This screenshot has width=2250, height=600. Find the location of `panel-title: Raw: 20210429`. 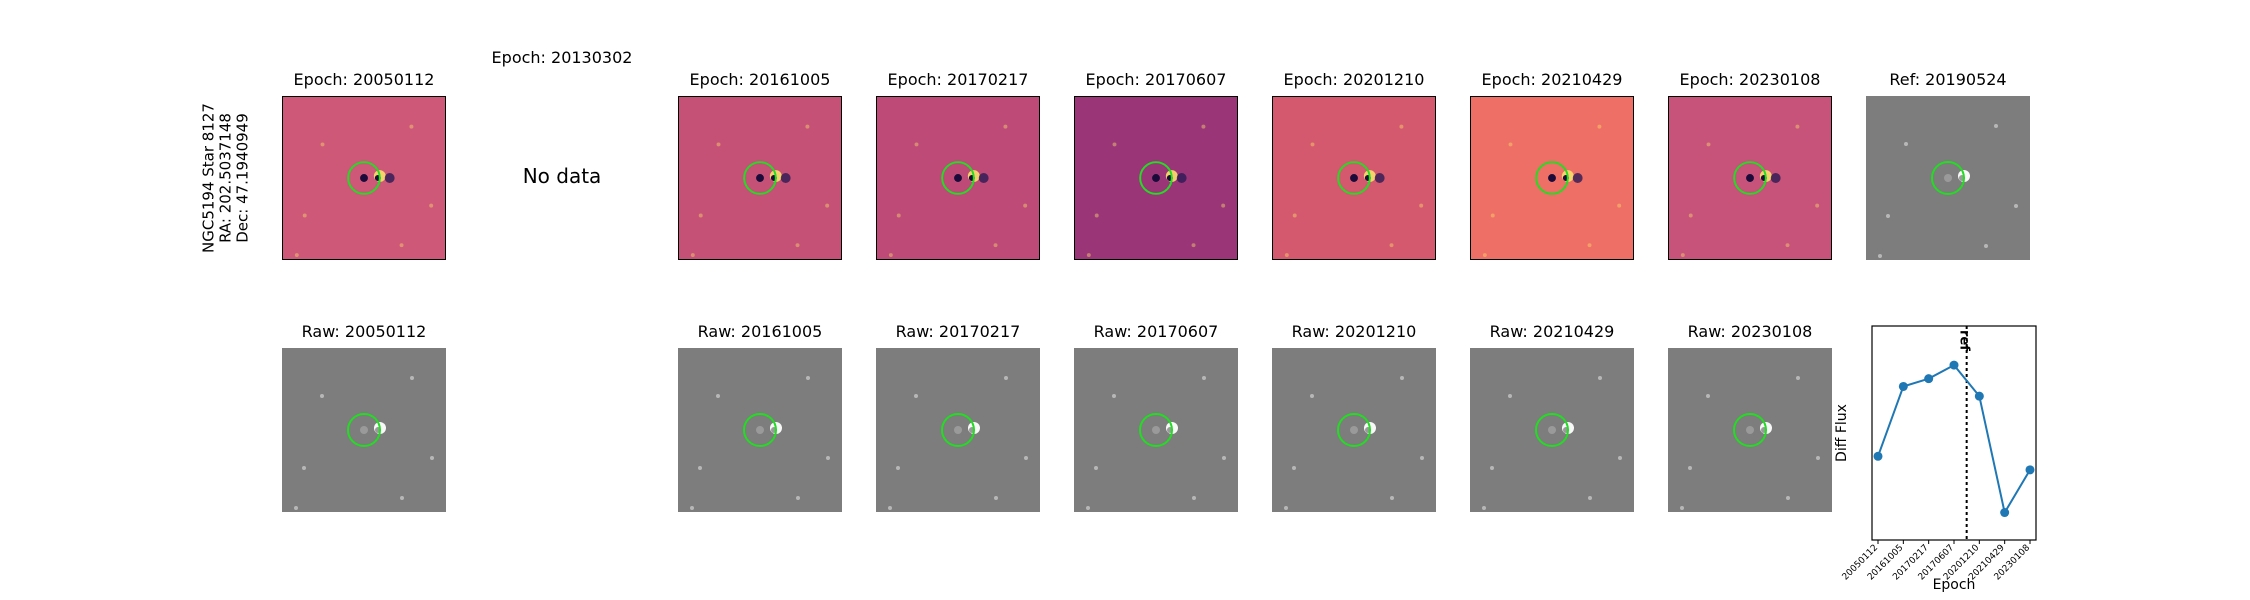

panel-title: Raw: 20210429 is located at coordinates (1552, 331).